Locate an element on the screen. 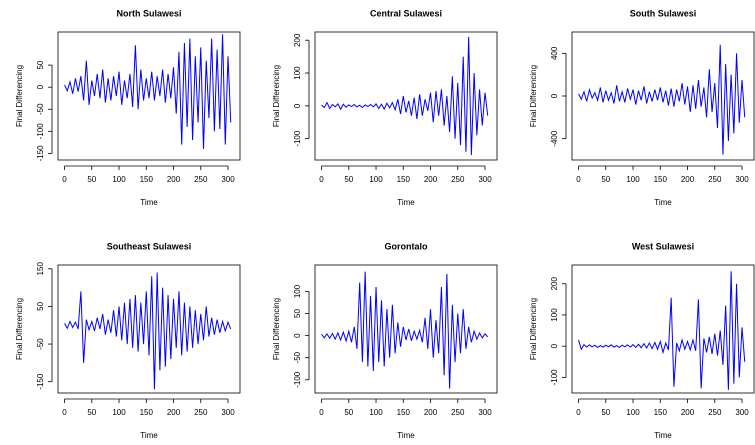 The width and height of the screenshot is (755, 445). chart-title: West Sulawesi is located at coordinates (663, 246).